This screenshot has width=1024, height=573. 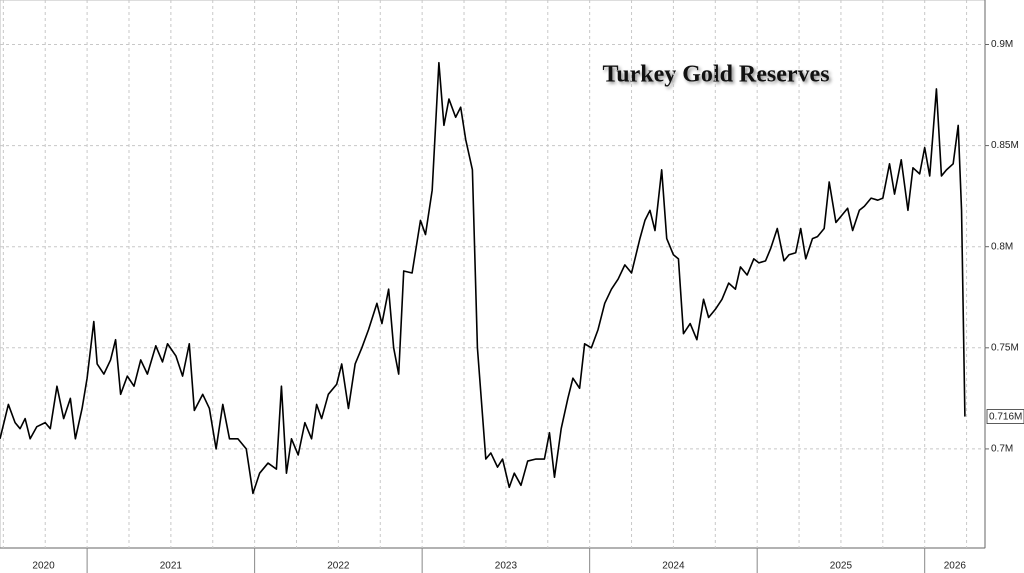 I want to click on x-tick-label: 2023, so click(x=506, y=566).